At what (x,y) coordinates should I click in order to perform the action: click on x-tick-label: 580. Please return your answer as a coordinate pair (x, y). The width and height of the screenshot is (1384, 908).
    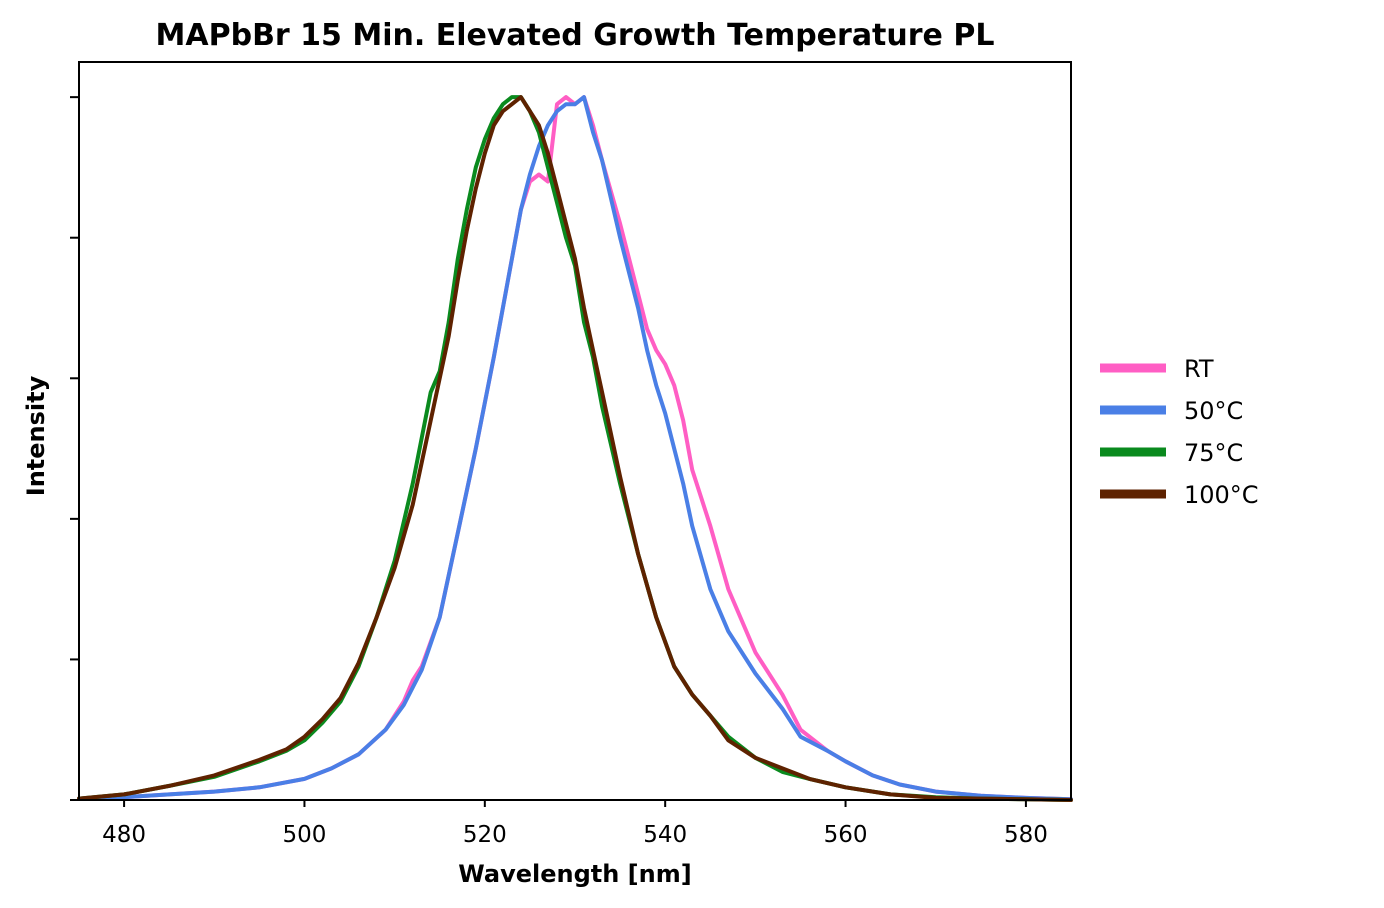
    Looking at the image, I should click on (1026, 835).